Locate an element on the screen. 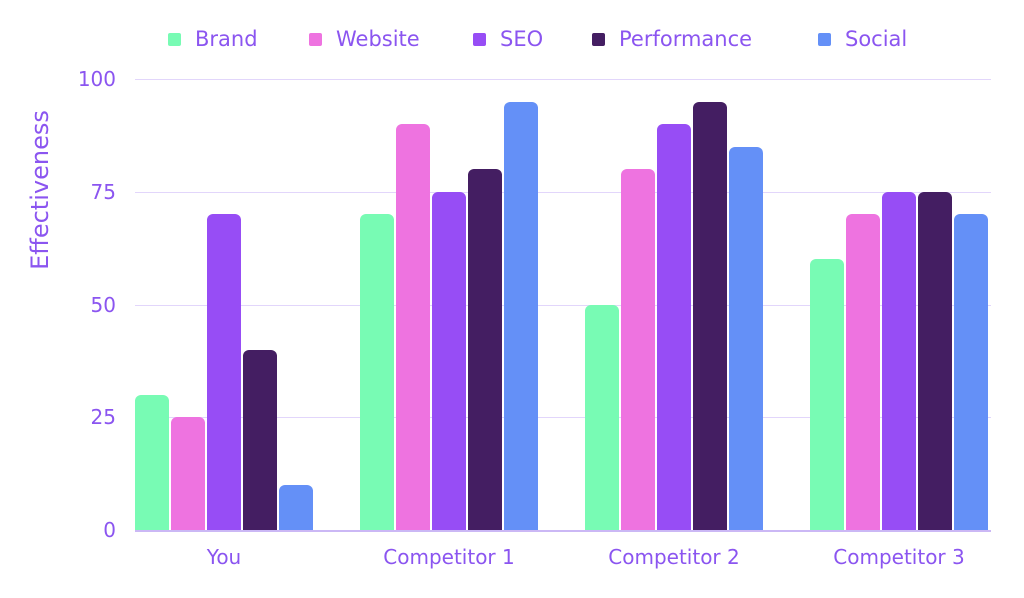 The width and height of the screenshot is (1024, 598). x-tick-label: Competitor 1 is located at coordinates (449, 557).